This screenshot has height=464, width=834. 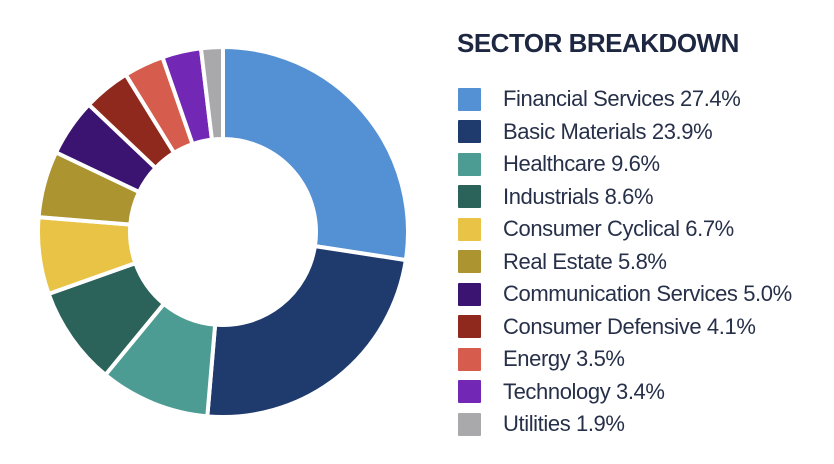 I want to click on legend-label-industrials: Industrials 8.6%, so click(x=578, y=196).